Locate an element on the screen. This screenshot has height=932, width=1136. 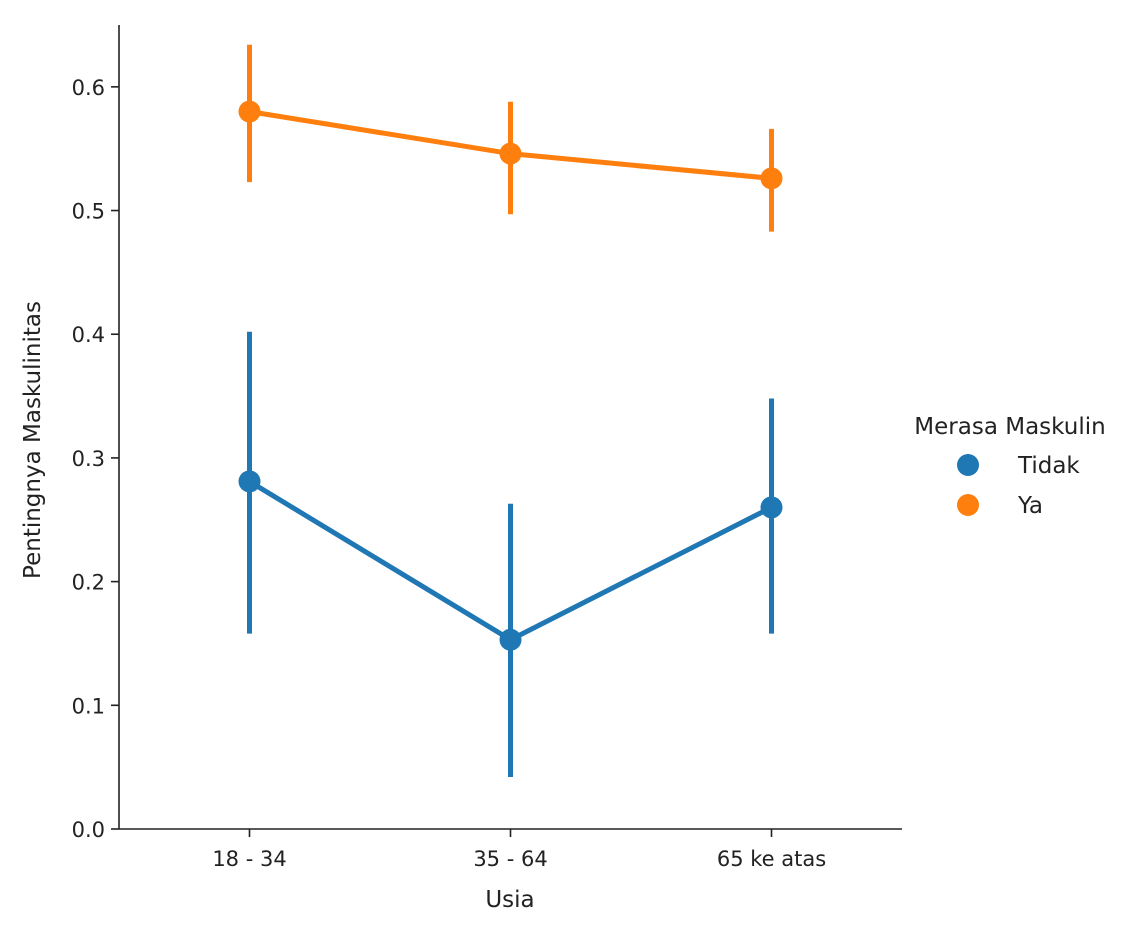
y-tick-label: 0.5 is located at coordinates (88, 212).